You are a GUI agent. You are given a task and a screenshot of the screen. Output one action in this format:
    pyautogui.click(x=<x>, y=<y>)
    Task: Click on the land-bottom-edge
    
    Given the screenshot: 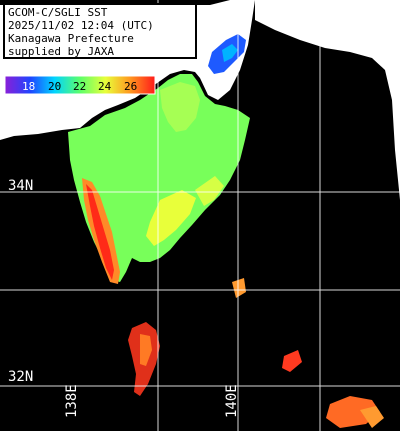 What is the action you would take?
    pyautogui.click(x=200, y=432)
    